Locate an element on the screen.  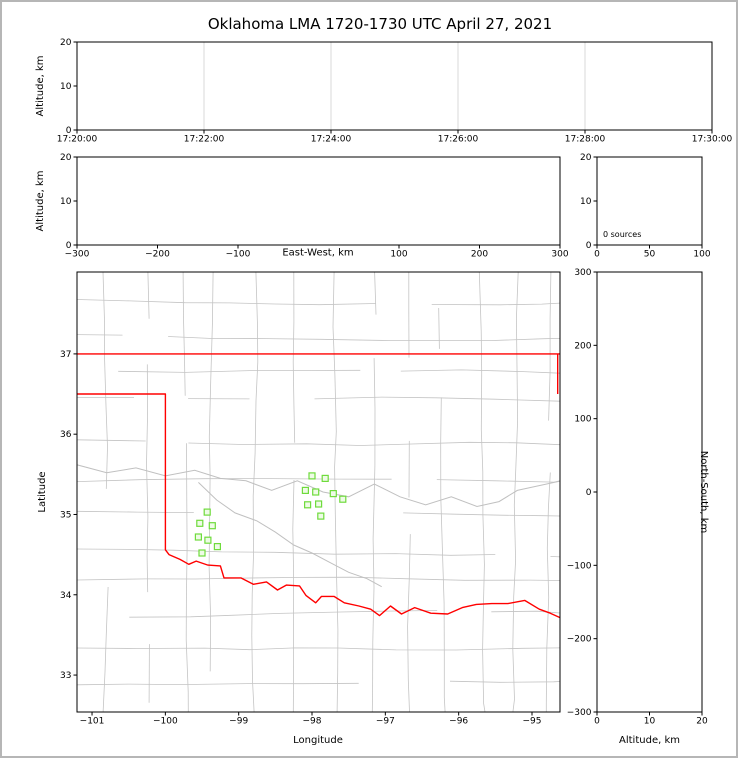
map-xlabel: Longitude is located at coordinates (318, 740).